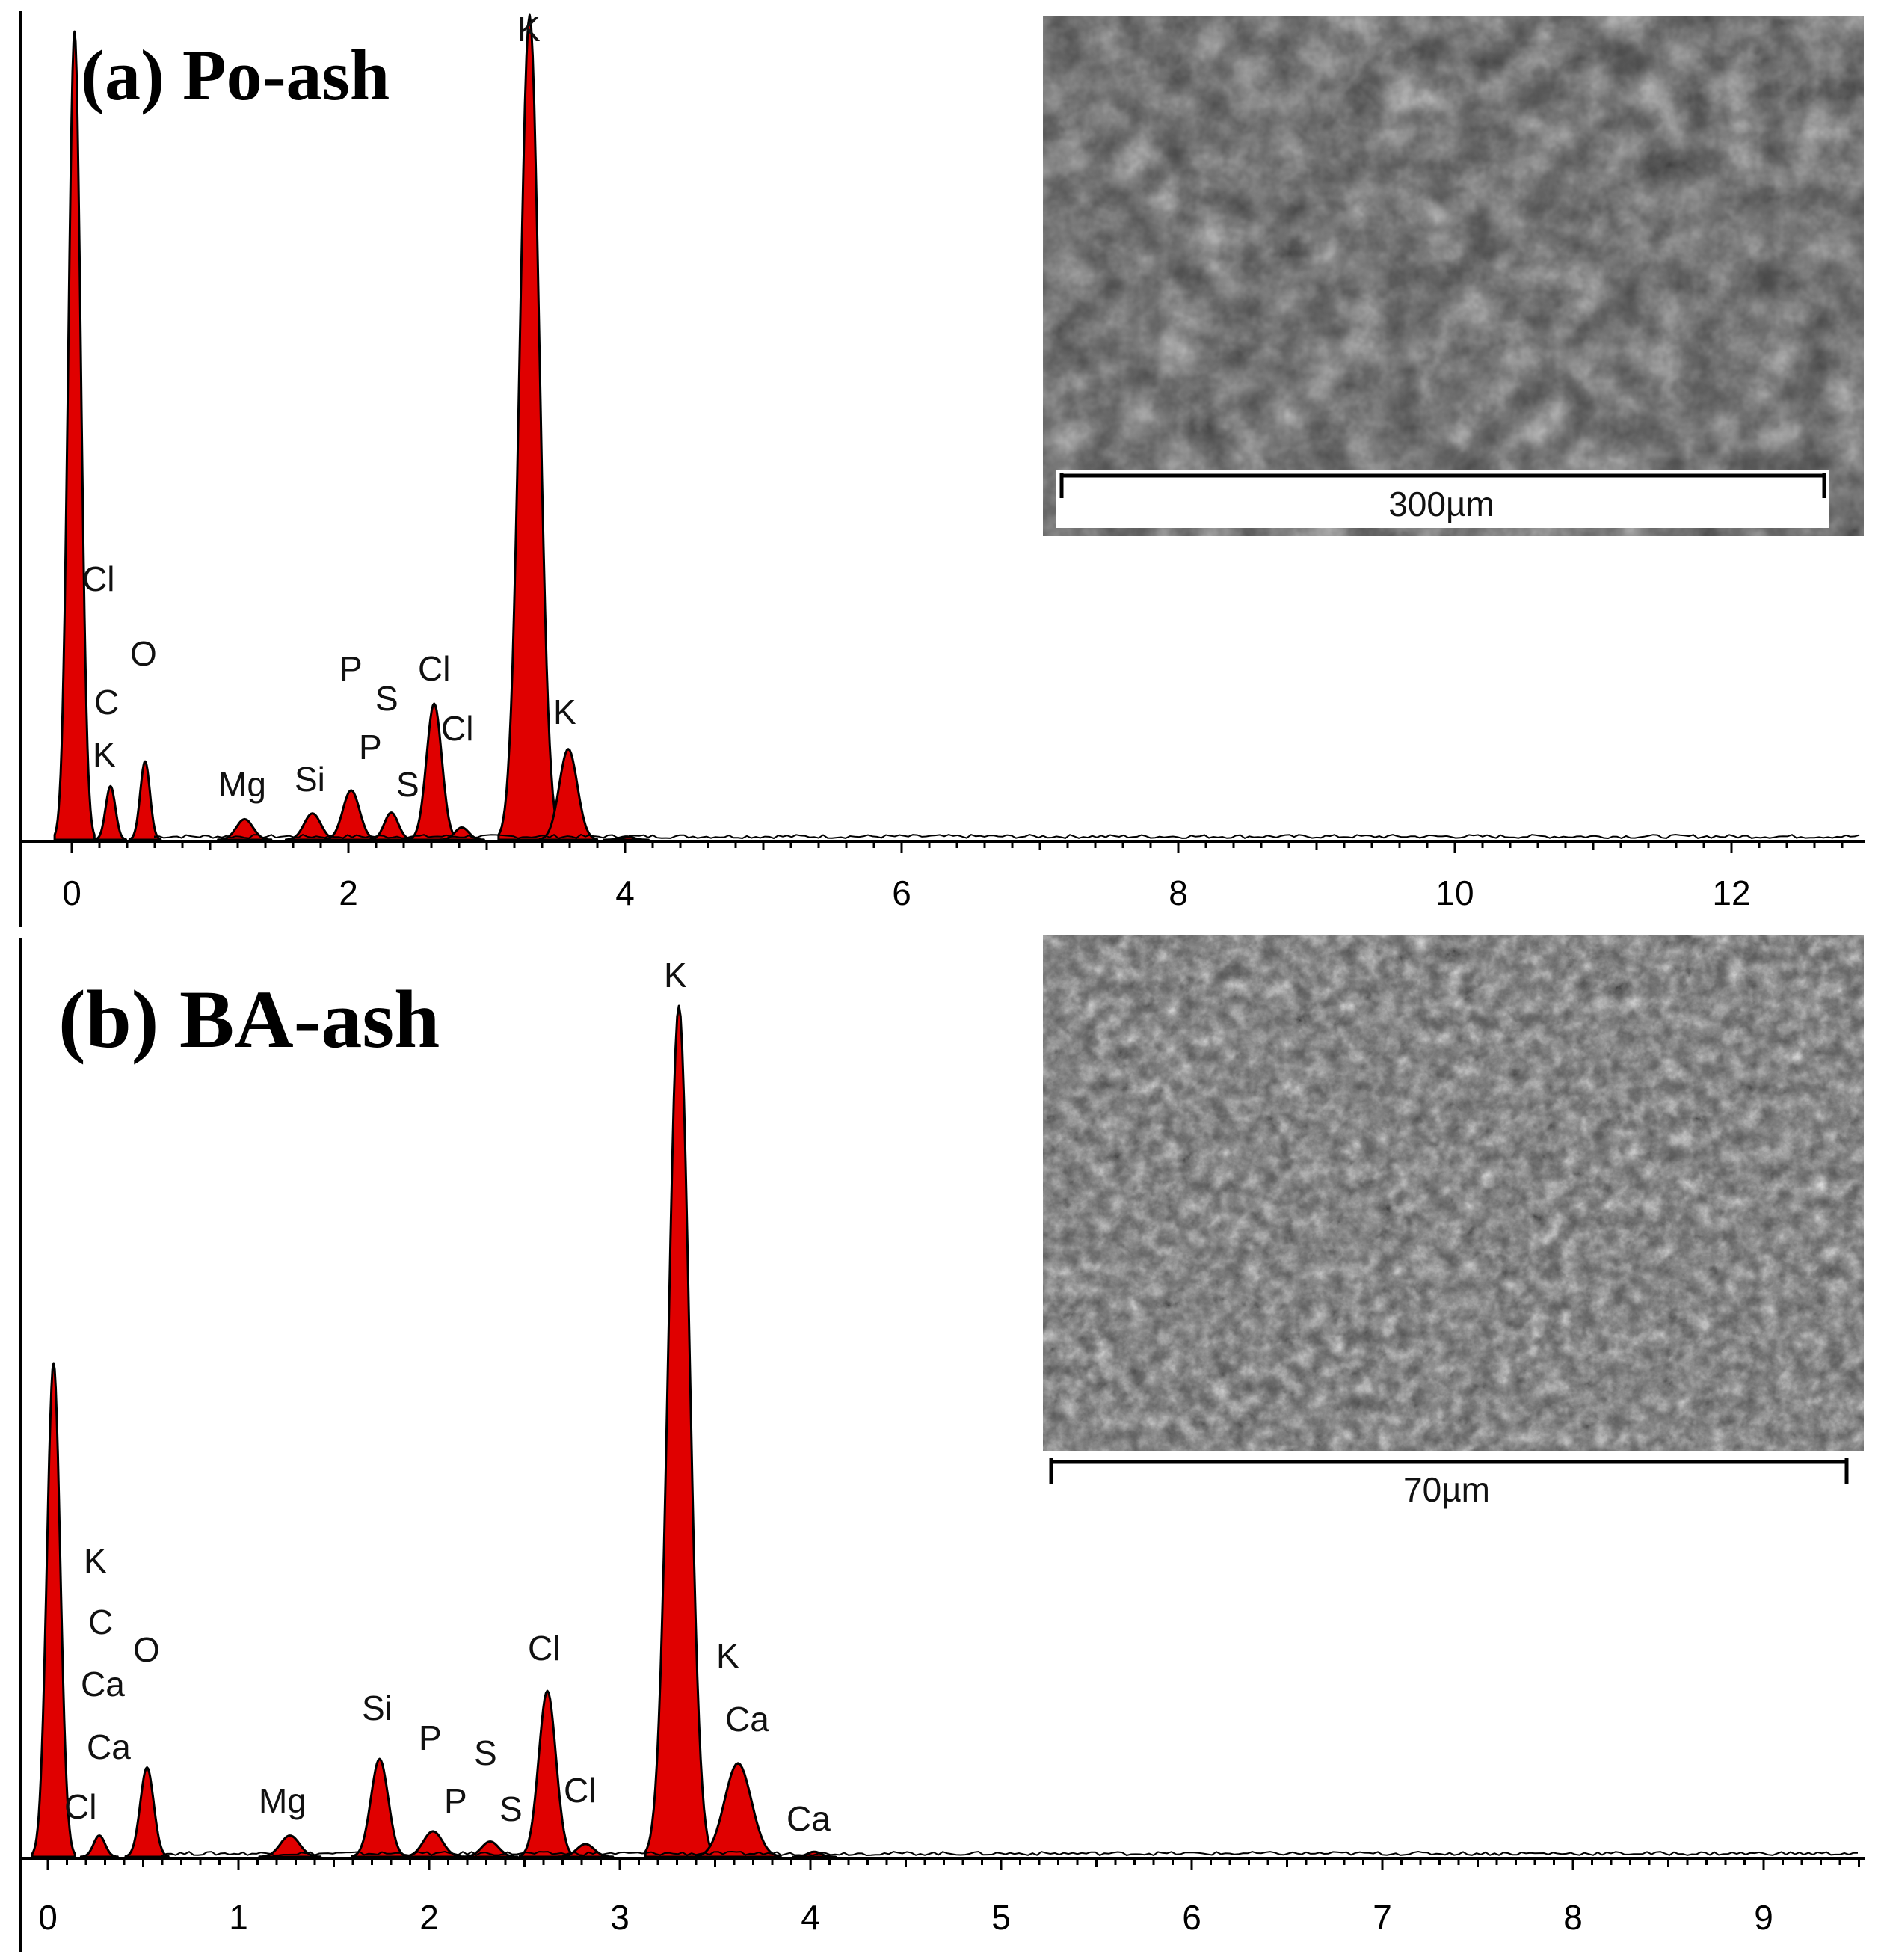 The image size is (1884, 1960). I want to click on baseline-noise-b, so click(1009, 1854).